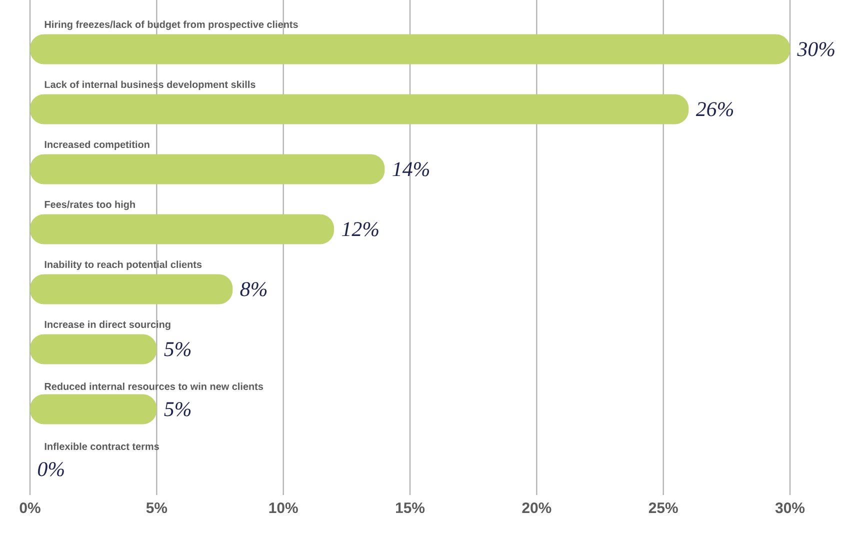 The width and height of the screenshot is (866, 541). Describe the element at coordinates (51, 469) in the screenshot. I see `data-label: 0%` at that location.